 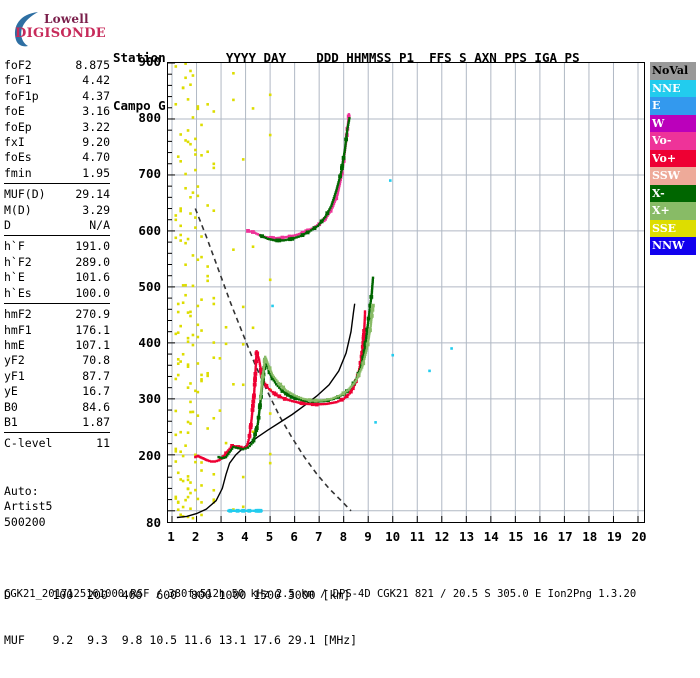 I want to click on param-row-md: M(D) 3.29, so click(x=57, y=210).